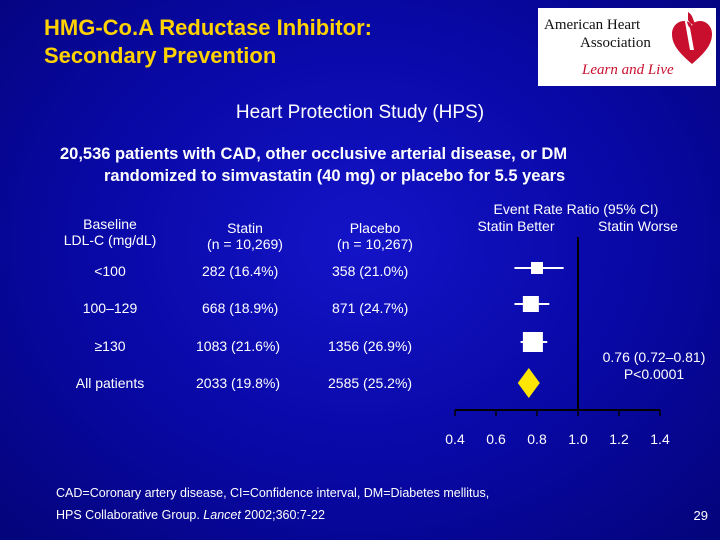 Image resolution: width=720 pixels, height=540 pixels. What do you see at coordinates (576, 209) in the screenshot?
I see `chart-title: Event Rate Ratio (95% CI)` at bounding box center [576, 209].